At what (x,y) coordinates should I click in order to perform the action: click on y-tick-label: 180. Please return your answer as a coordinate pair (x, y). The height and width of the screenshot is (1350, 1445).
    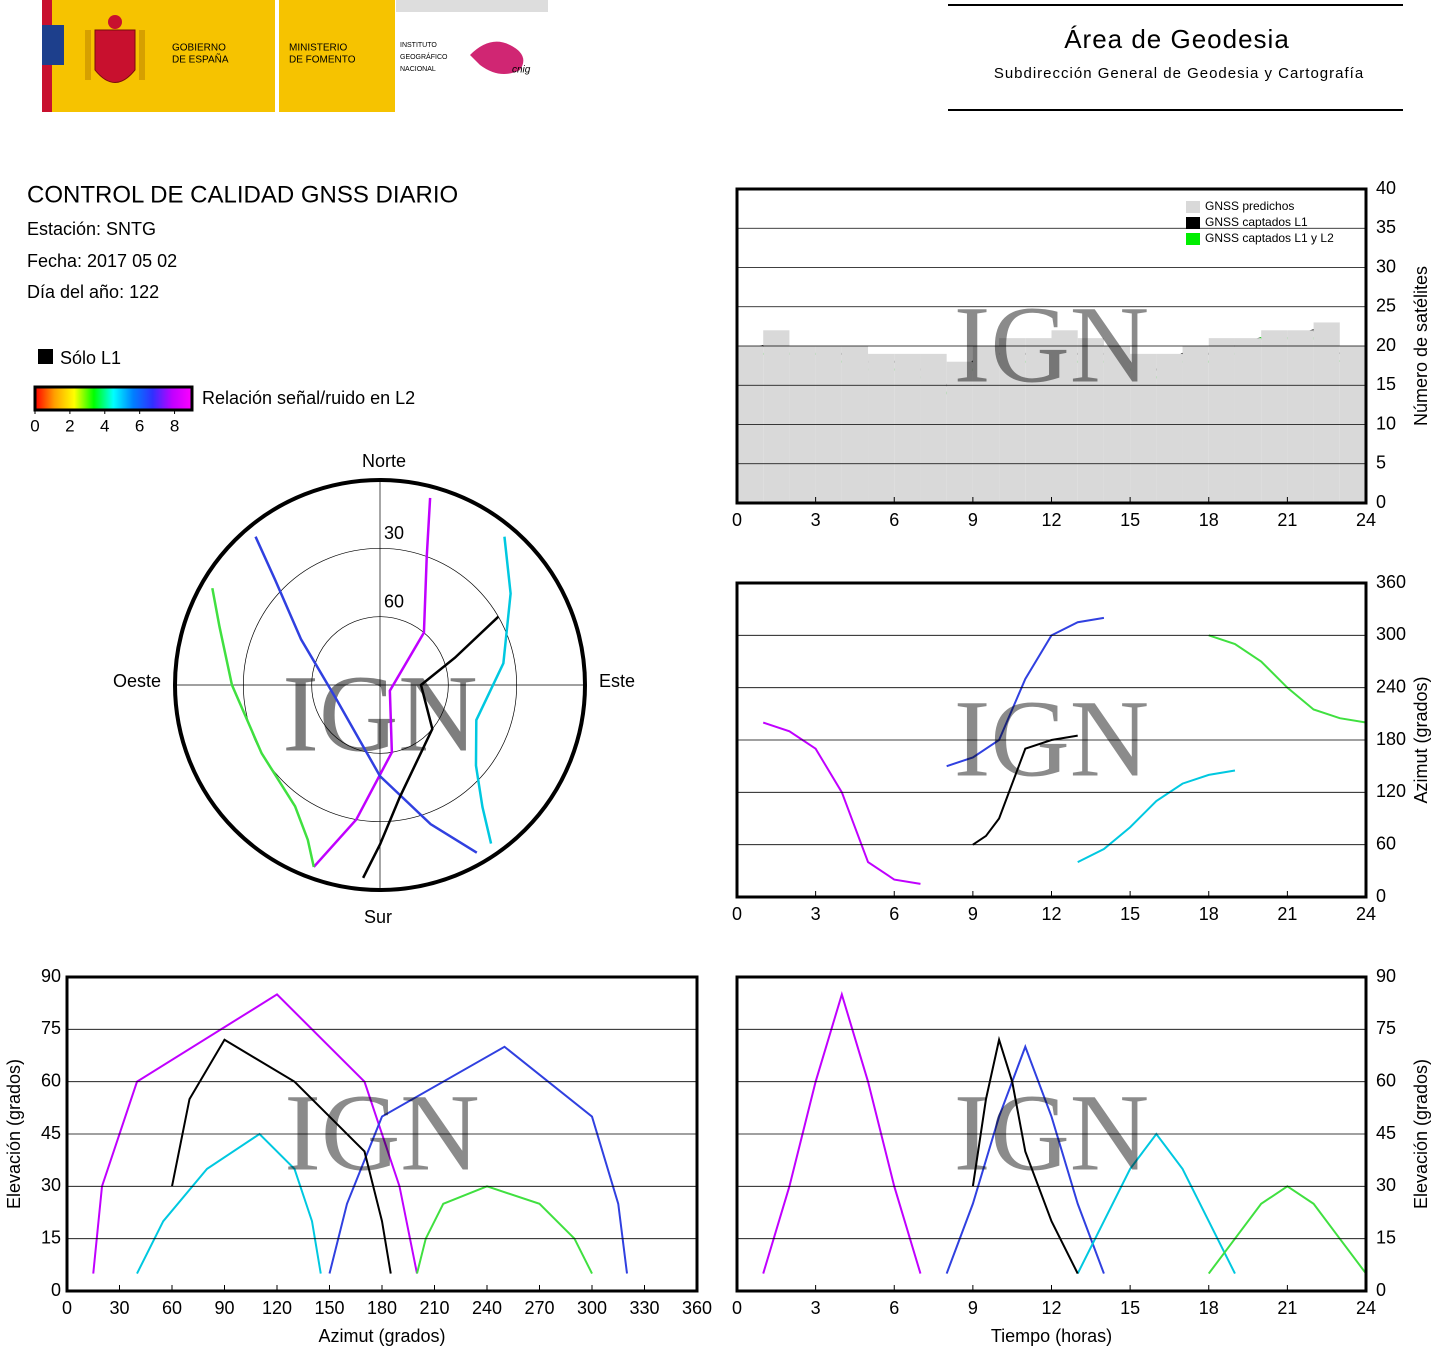
    Looking at the image, I should click on (1391, 739).